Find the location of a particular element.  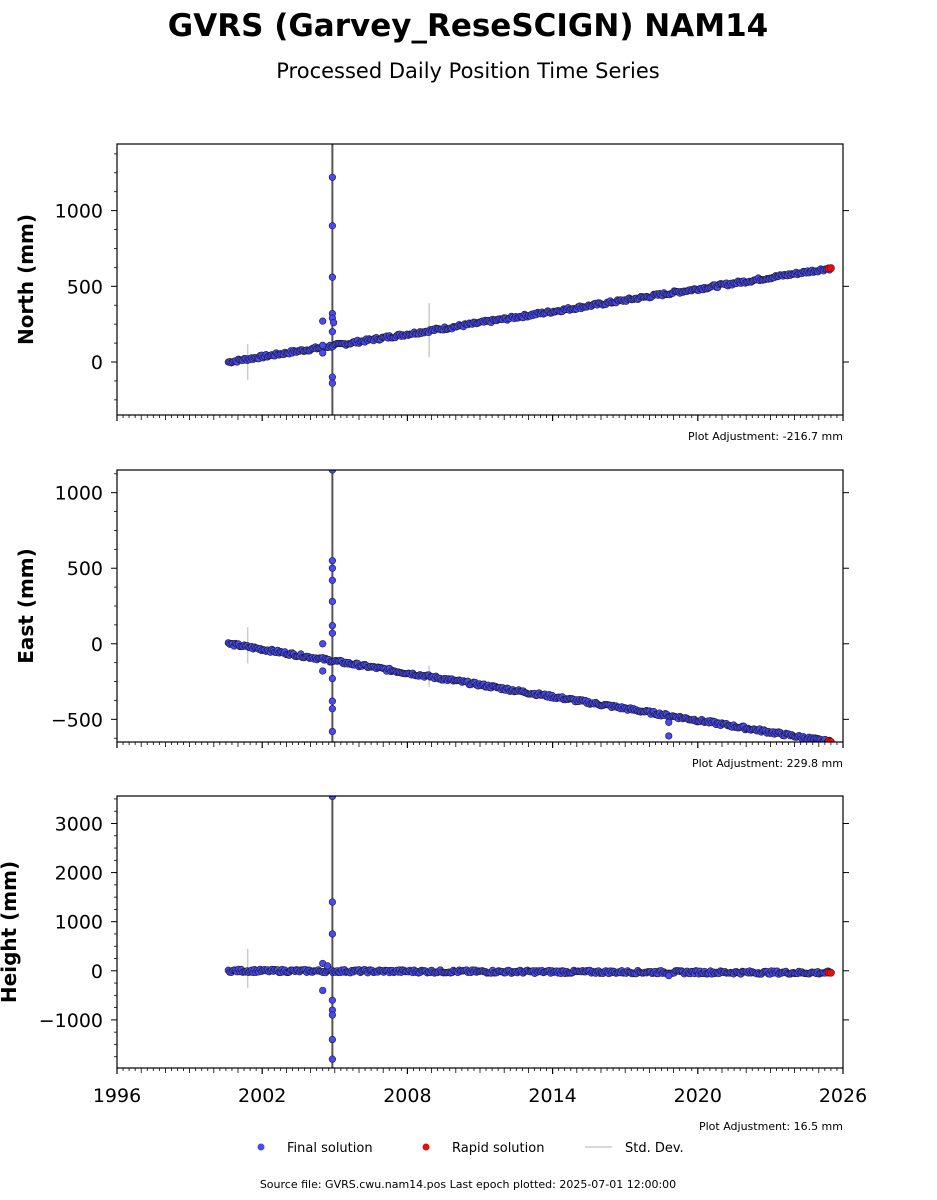

legend-final-label: Final solution is located at coordinates (330, 1148).